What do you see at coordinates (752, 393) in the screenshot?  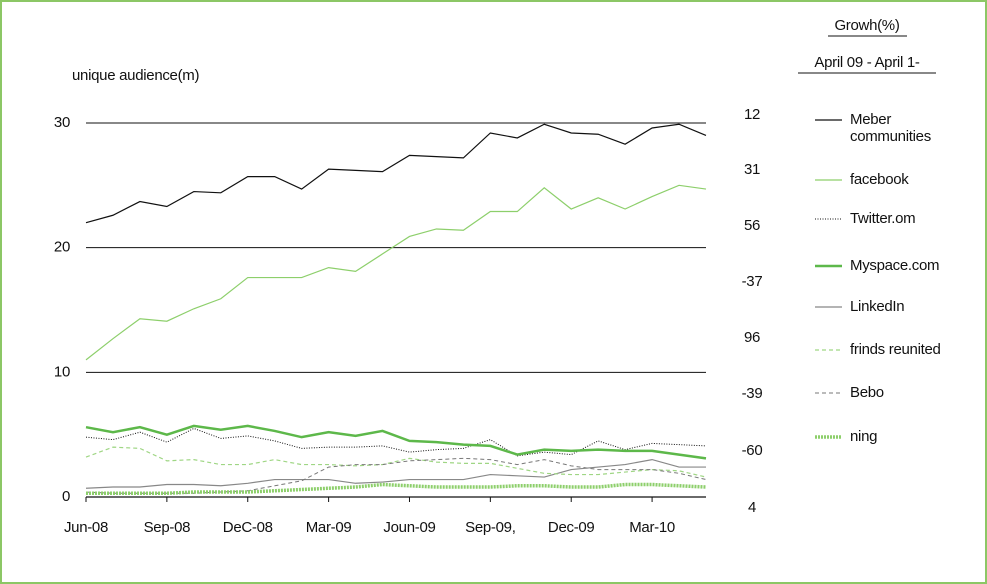 I see `growth-value: -39` at bounding box center [752, 393].